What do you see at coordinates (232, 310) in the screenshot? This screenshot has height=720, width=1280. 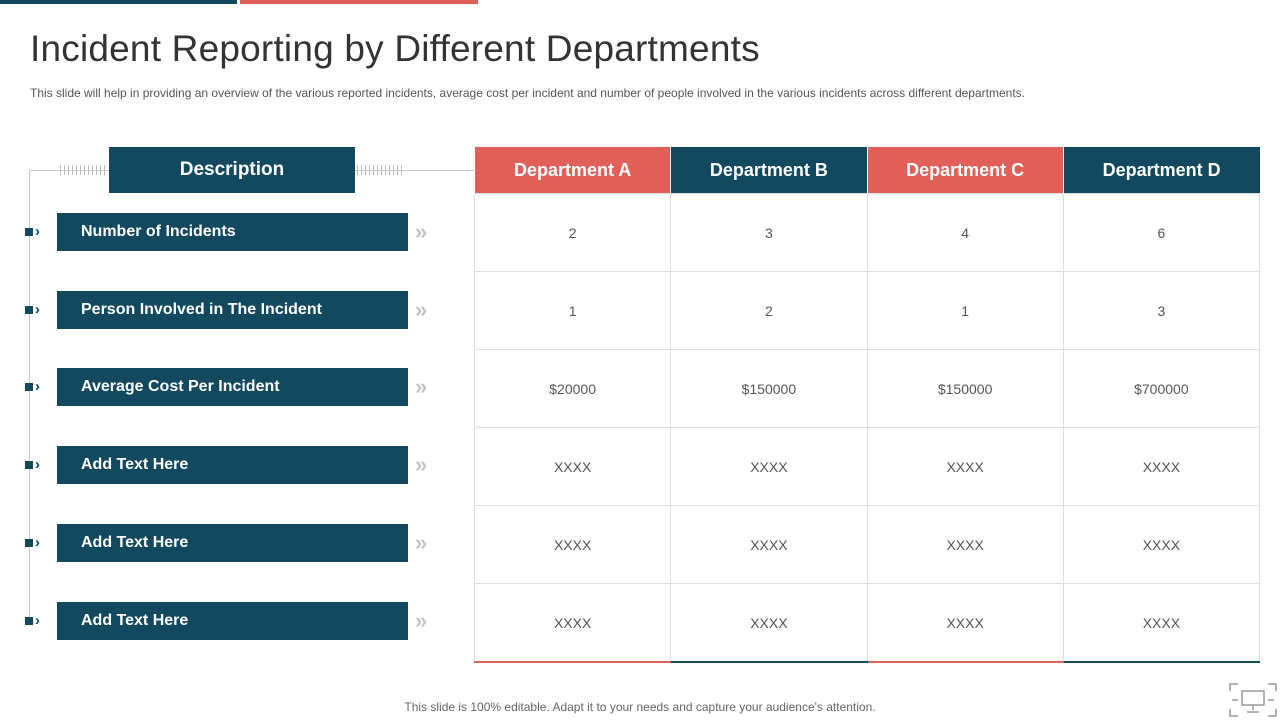 I see `description-row-label: Person Involved in The Incident` at bounding box center [232, 310].